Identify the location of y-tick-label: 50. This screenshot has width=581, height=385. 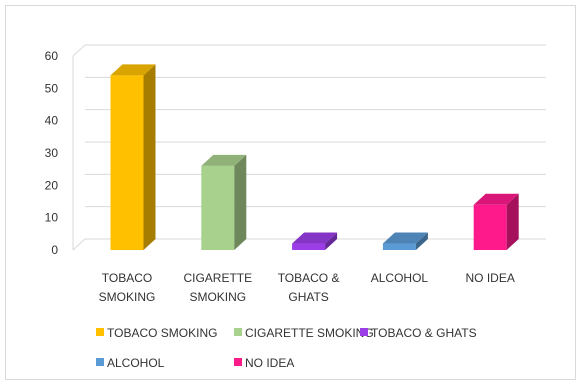
(52, 88).